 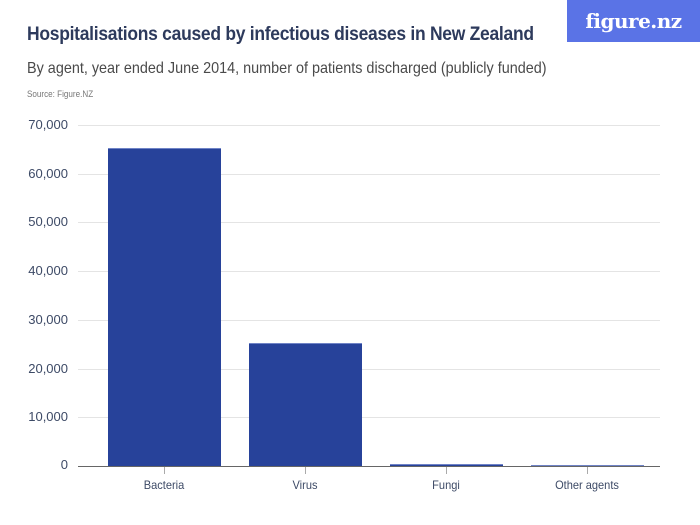 I want to click on y-tick-label: 10,000, so click(x=48, y=416).